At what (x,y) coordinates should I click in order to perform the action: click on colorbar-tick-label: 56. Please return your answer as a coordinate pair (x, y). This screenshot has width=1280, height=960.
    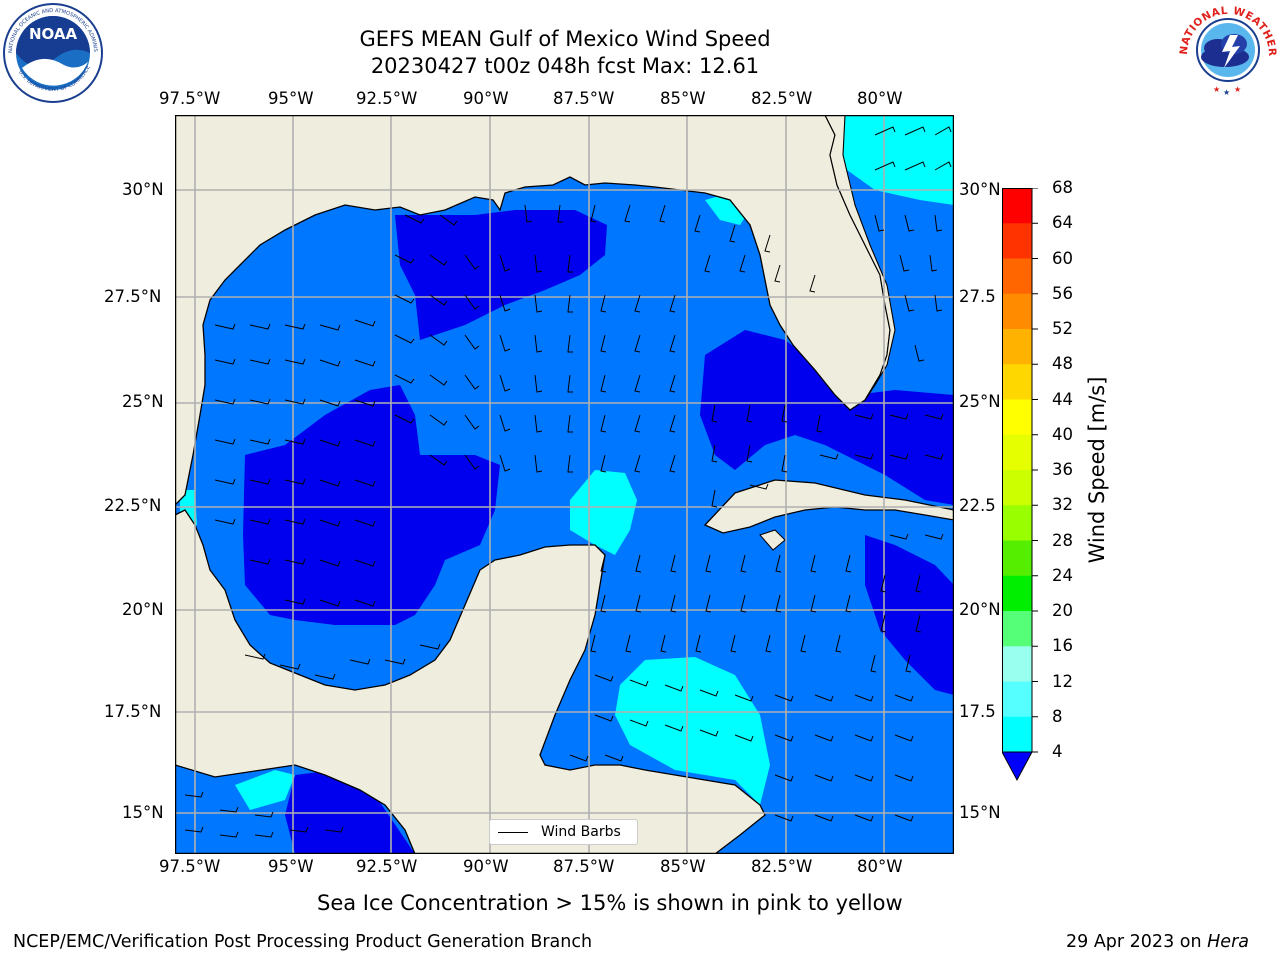
    Looking at the image, I should click on (1062, 293).